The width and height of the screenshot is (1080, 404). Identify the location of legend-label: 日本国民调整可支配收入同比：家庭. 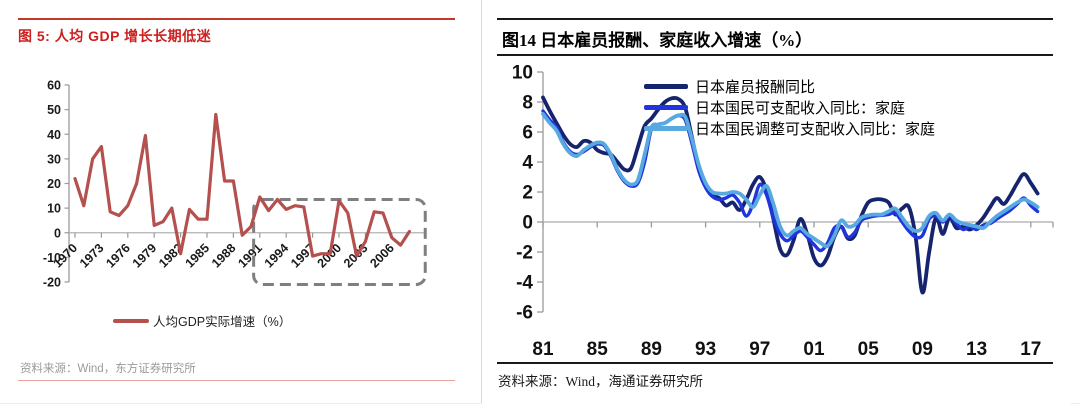
(815, 130).